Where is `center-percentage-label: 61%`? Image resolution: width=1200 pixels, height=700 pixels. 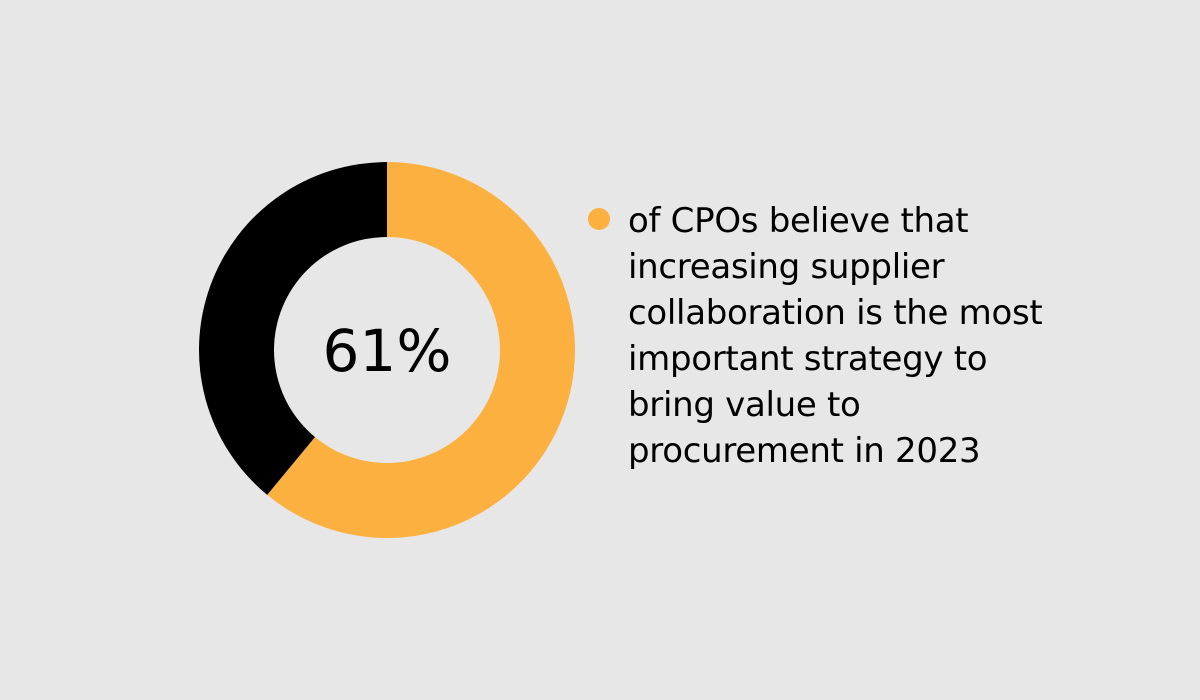 center-percentage-label: 61% is located at coordinates (387, 351).